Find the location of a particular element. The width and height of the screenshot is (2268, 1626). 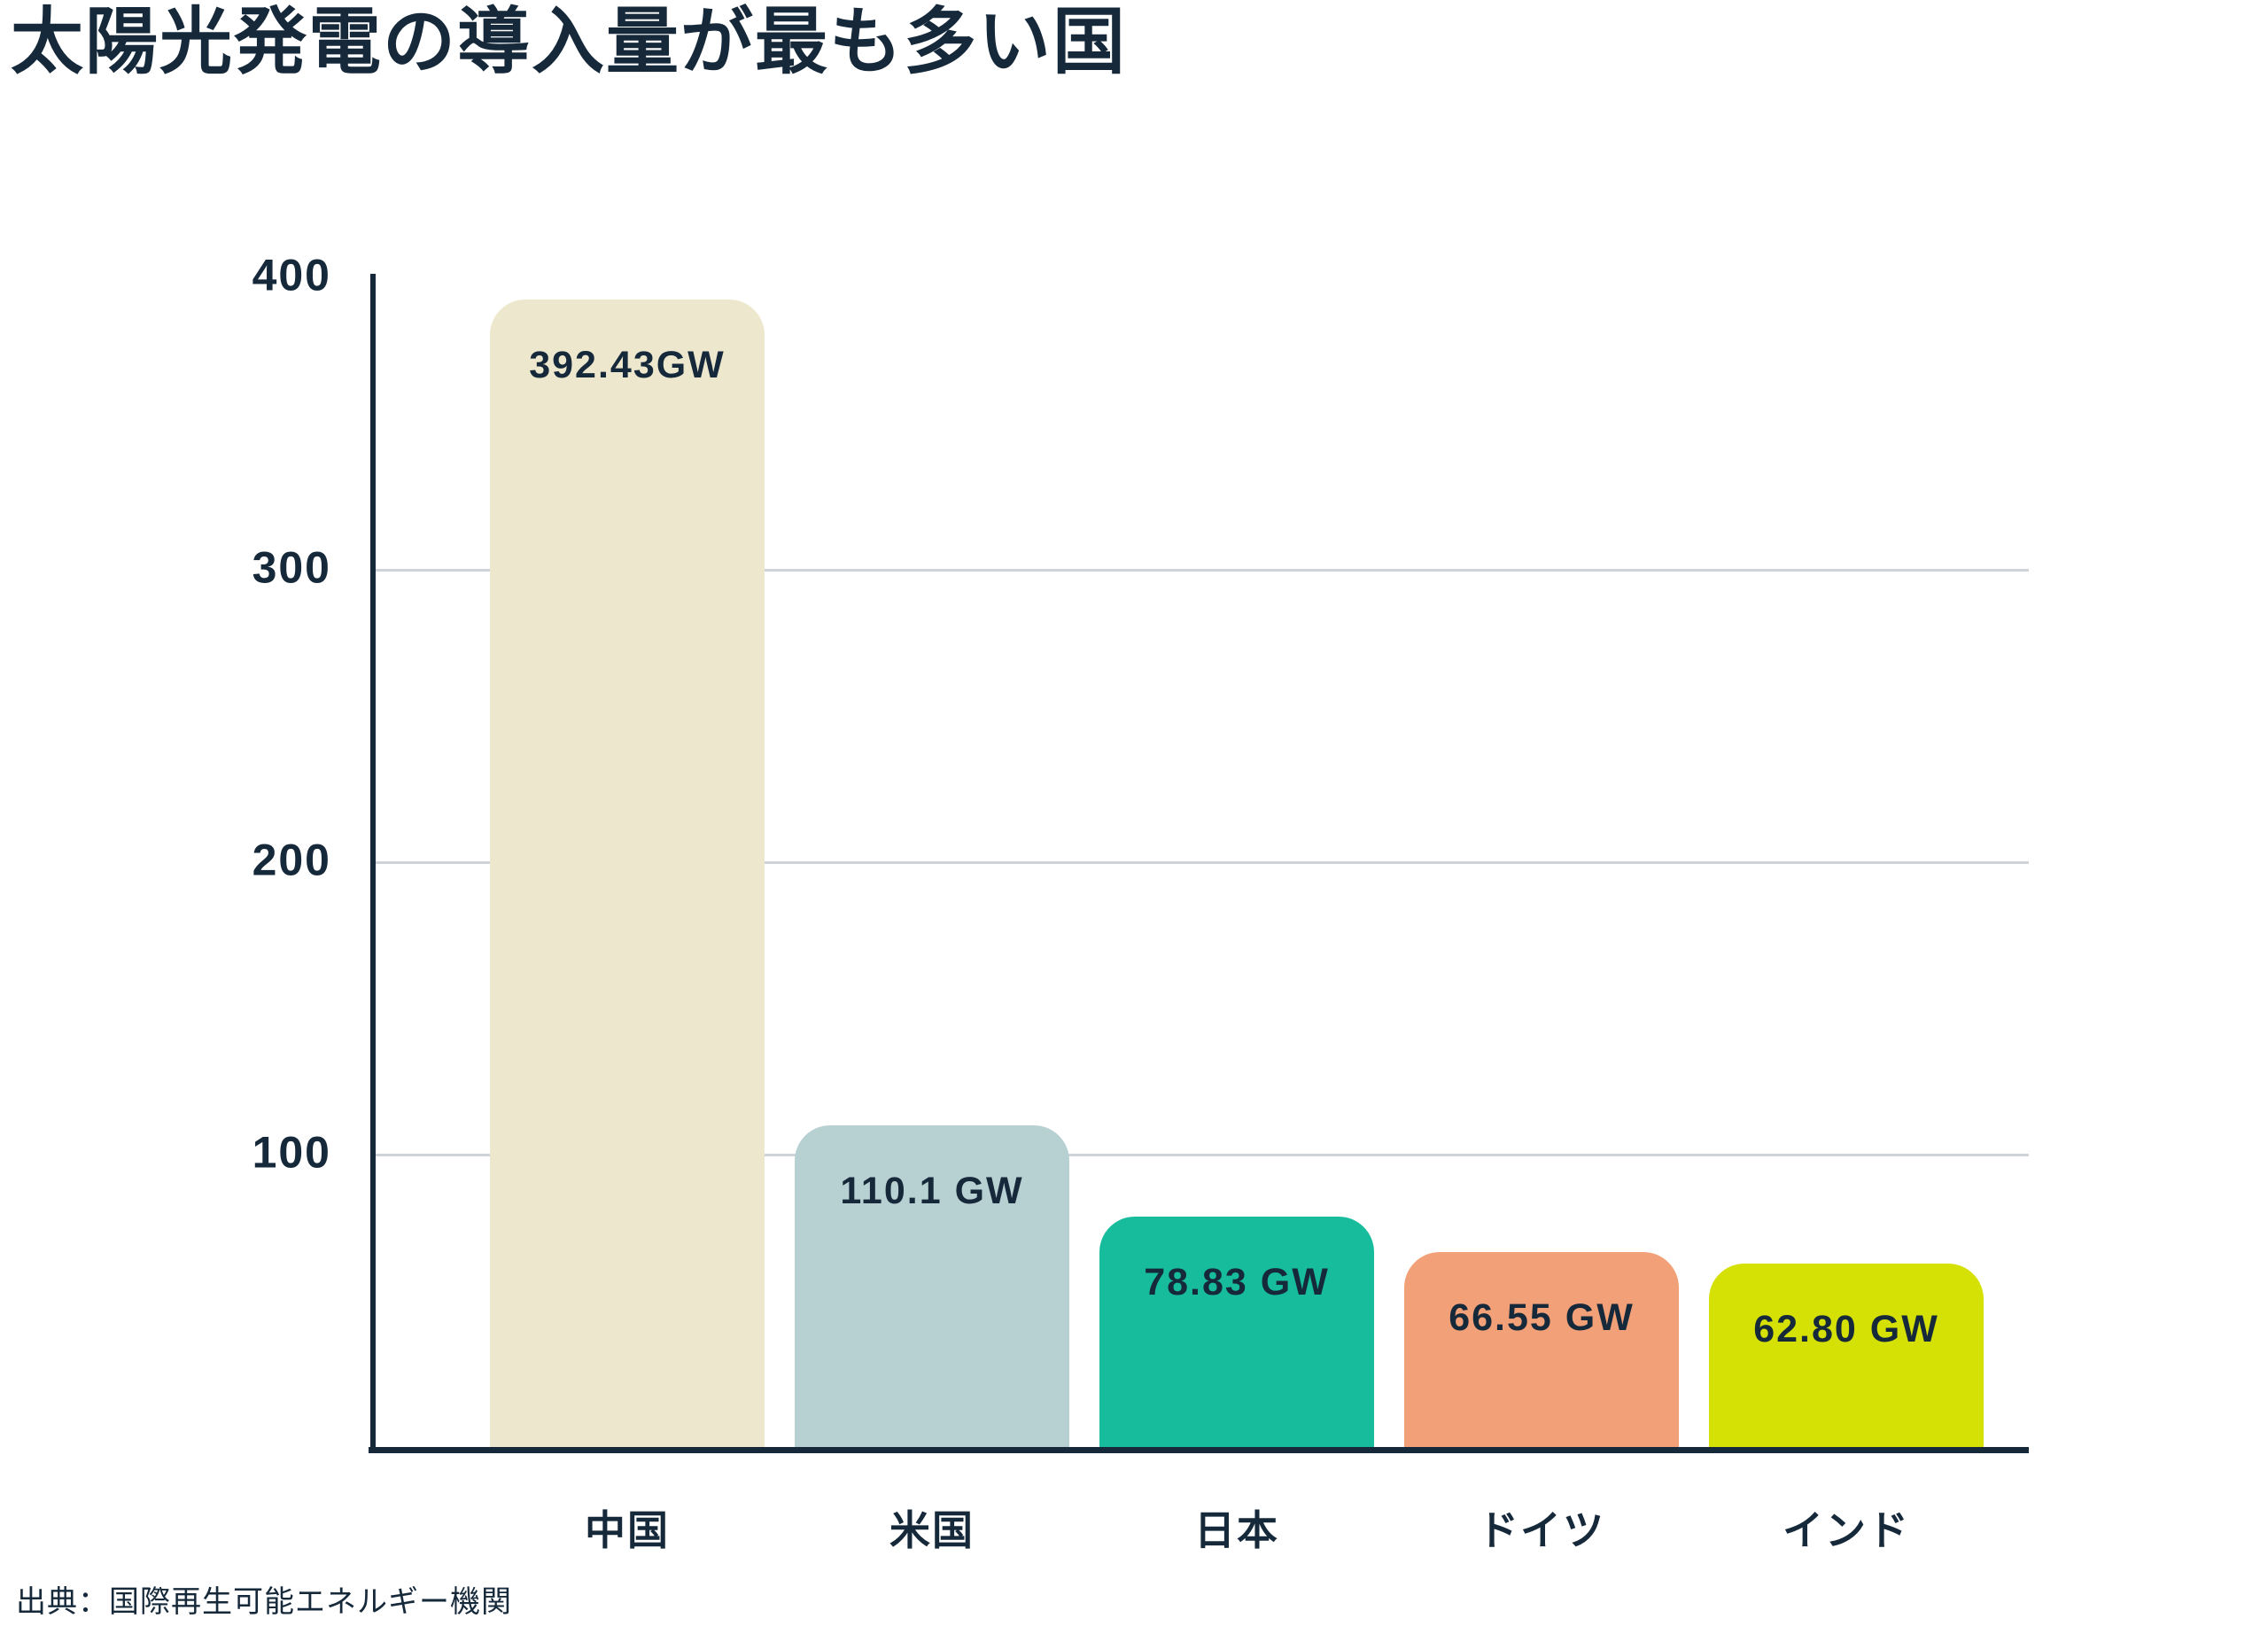

x-label-japan: 日本 is located at coordinates (1236, 1530).